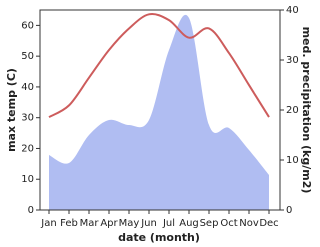 Image resolution: width=320 pixels, height=247 pixels. What do you see at coordinates (292, 60) in the screenshot?
I see `y2-tick-label: 30` at bounding box center [292, 60].